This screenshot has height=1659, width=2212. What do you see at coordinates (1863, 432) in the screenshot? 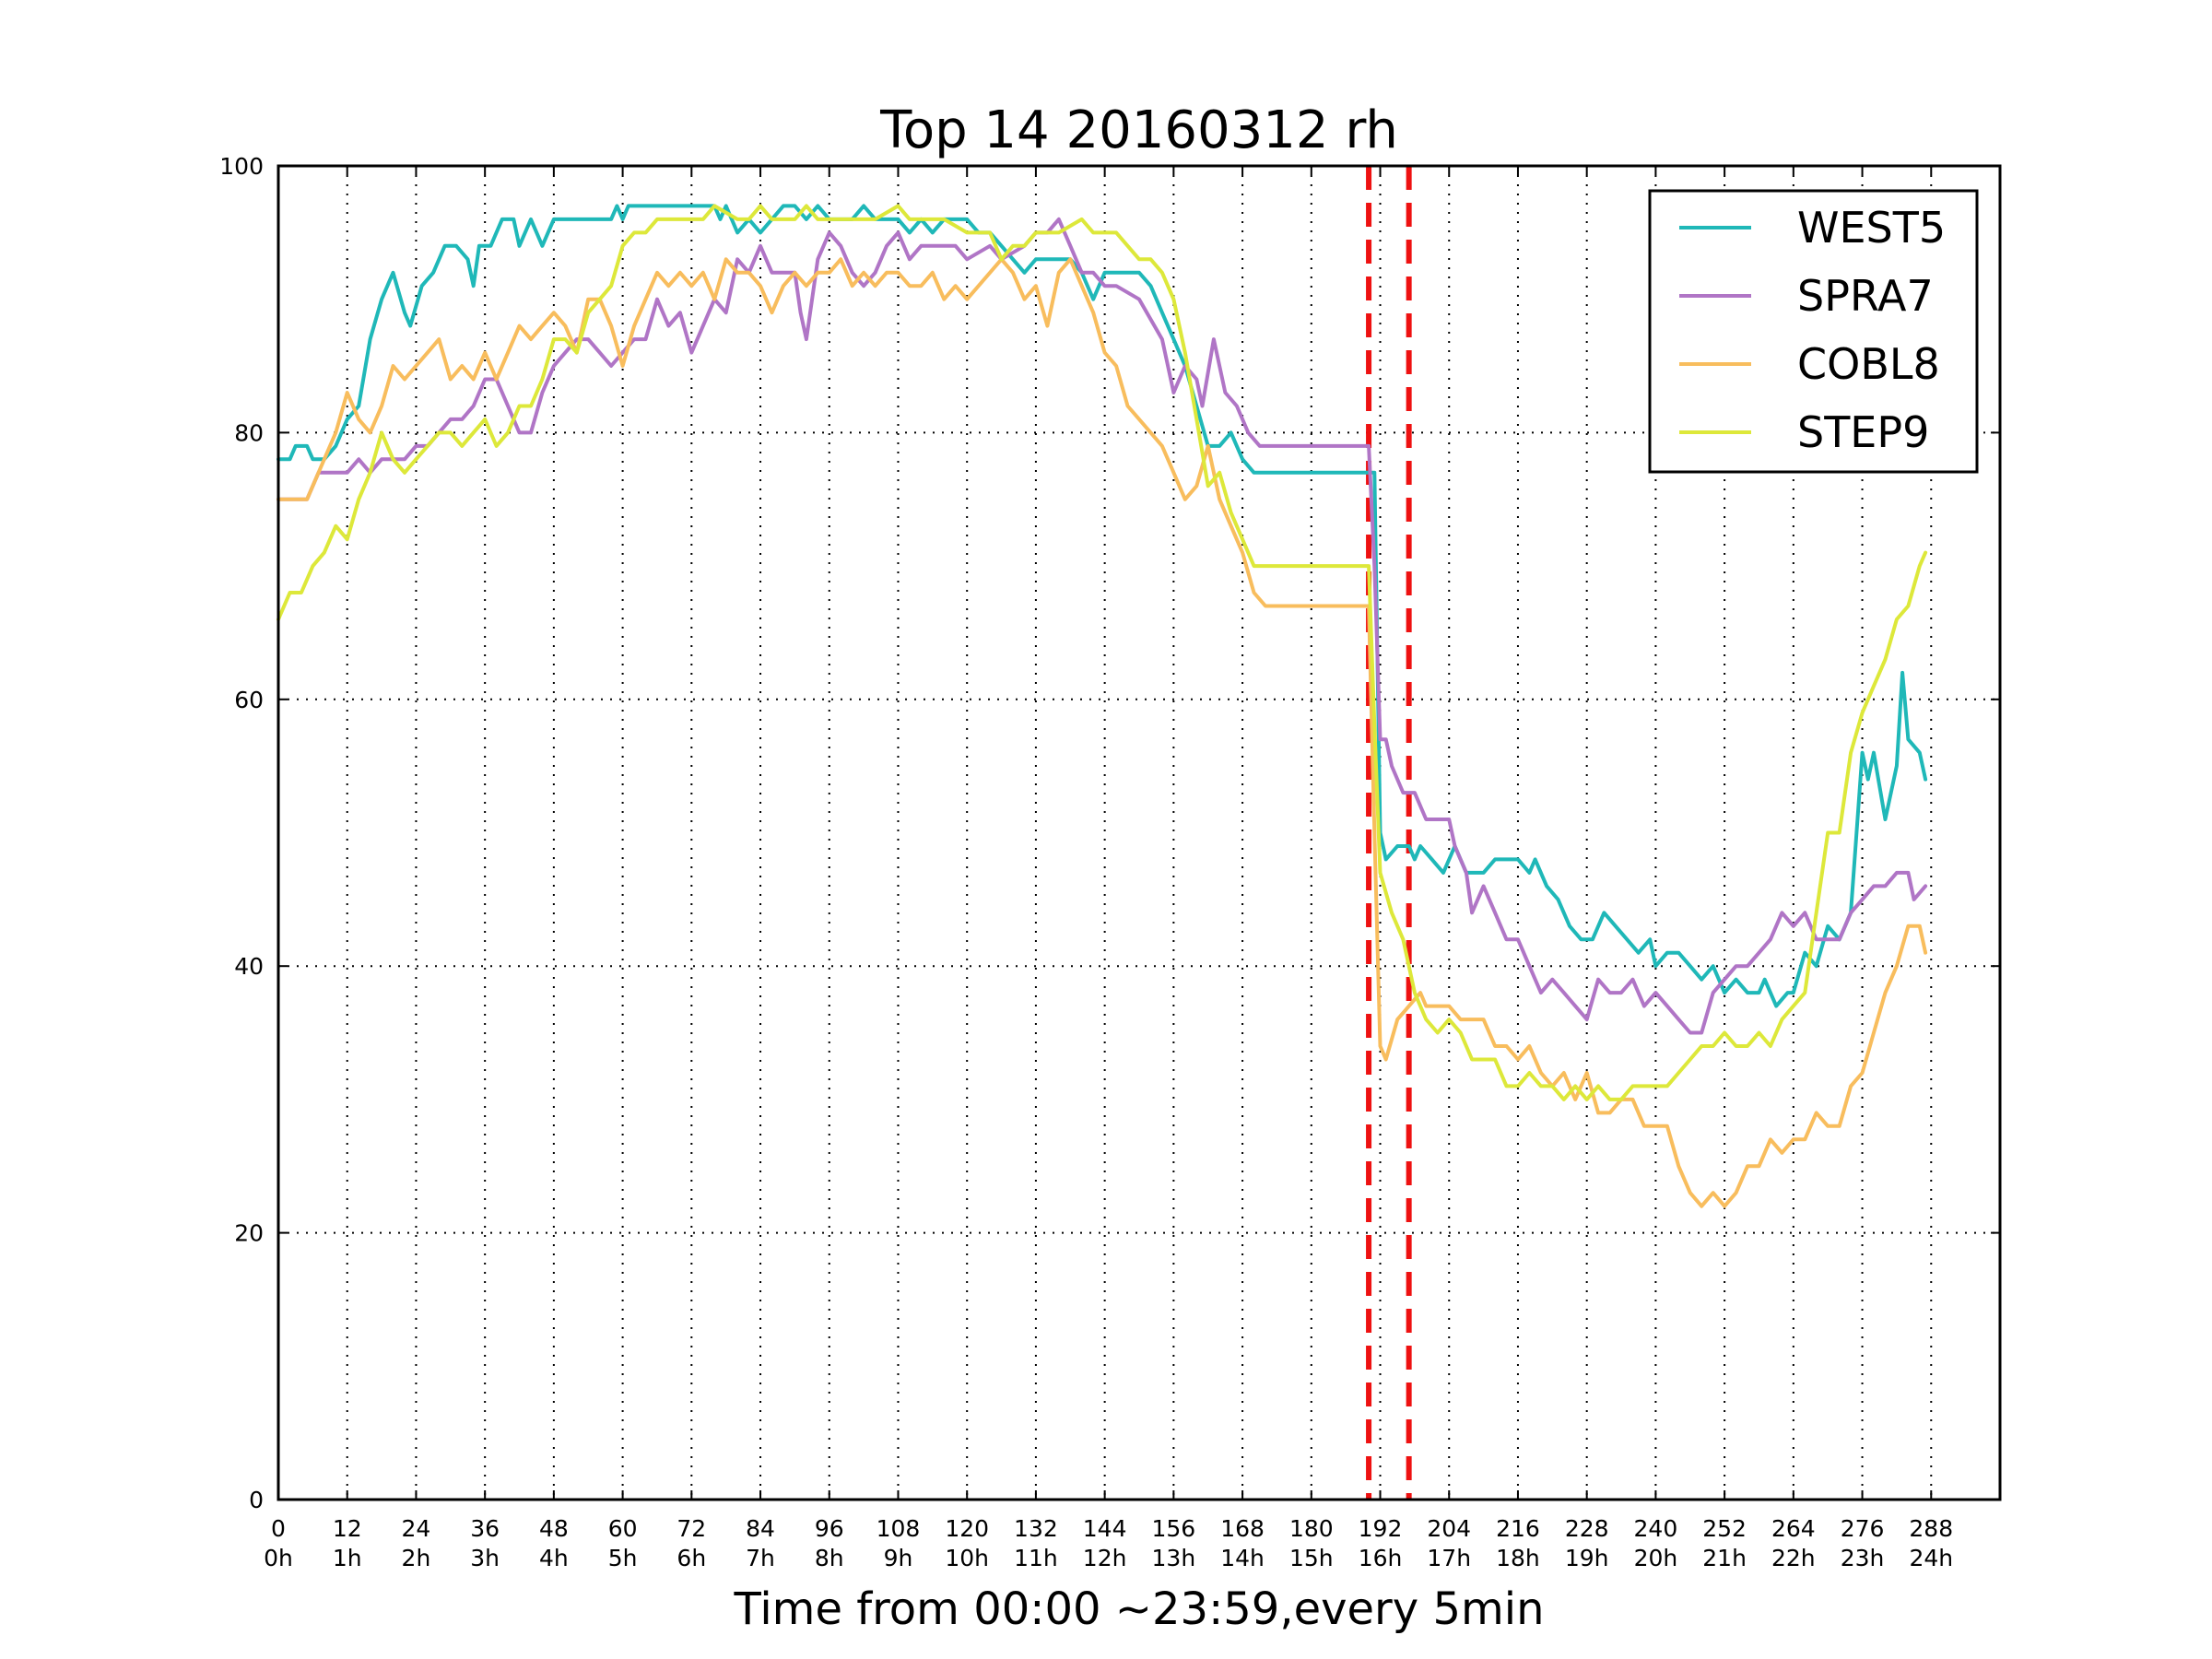
I see `legend-label: STEP9` at bounding box center [1863, 432].